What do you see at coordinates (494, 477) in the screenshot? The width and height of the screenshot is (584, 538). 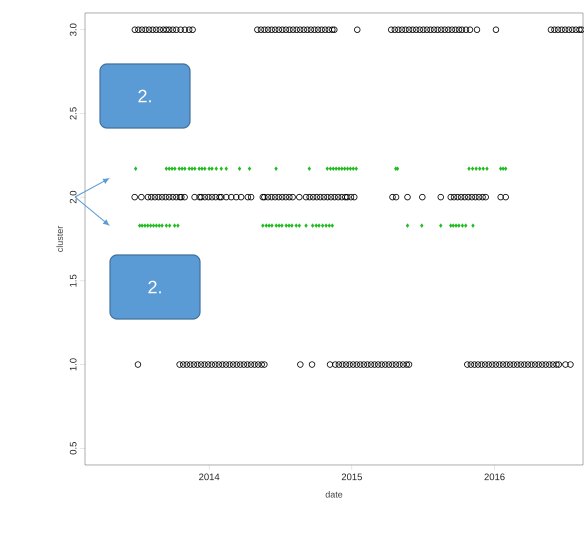 I see `x-tick-label: 2016` at bounding box center [494, 477].